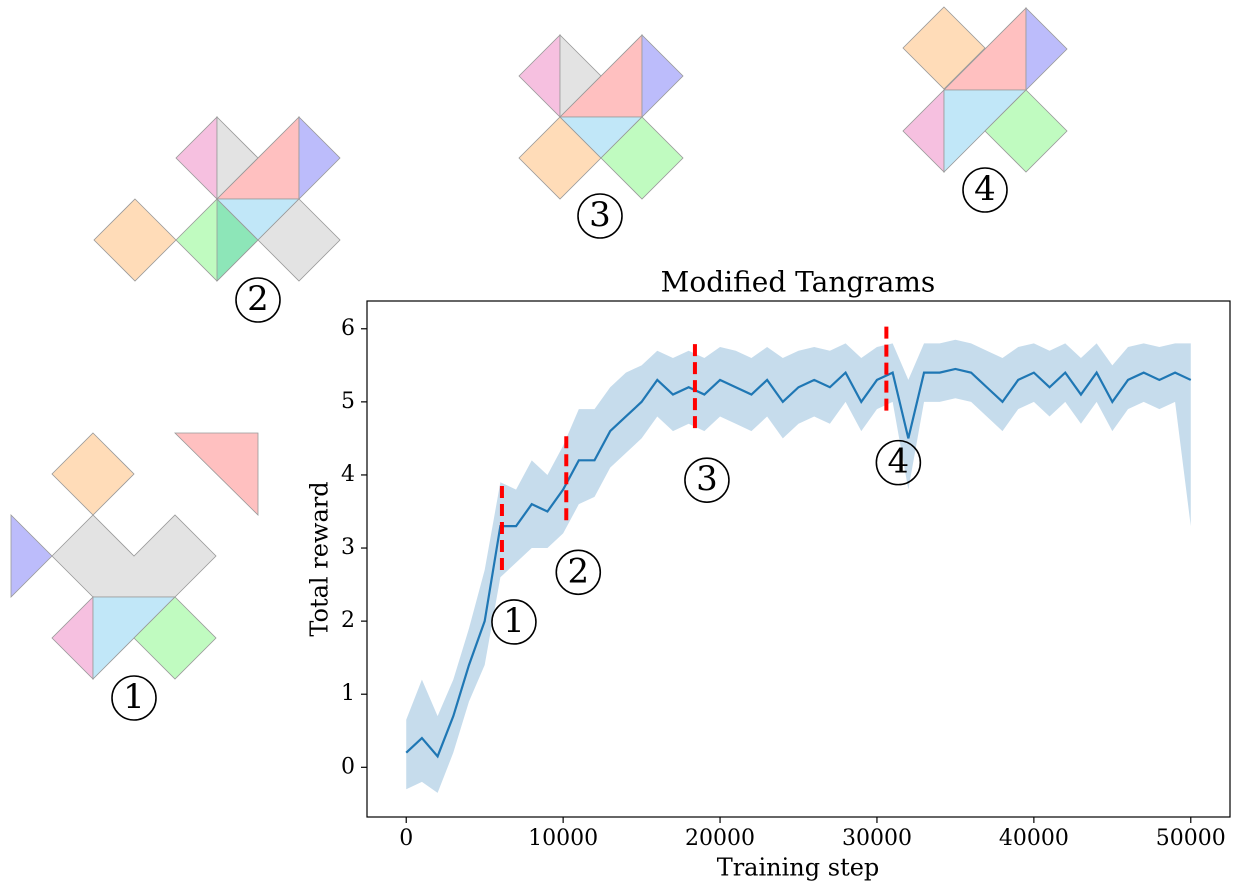 The image size is (1244, 890). I want to click on marker-label: 4, so click(899, 462).